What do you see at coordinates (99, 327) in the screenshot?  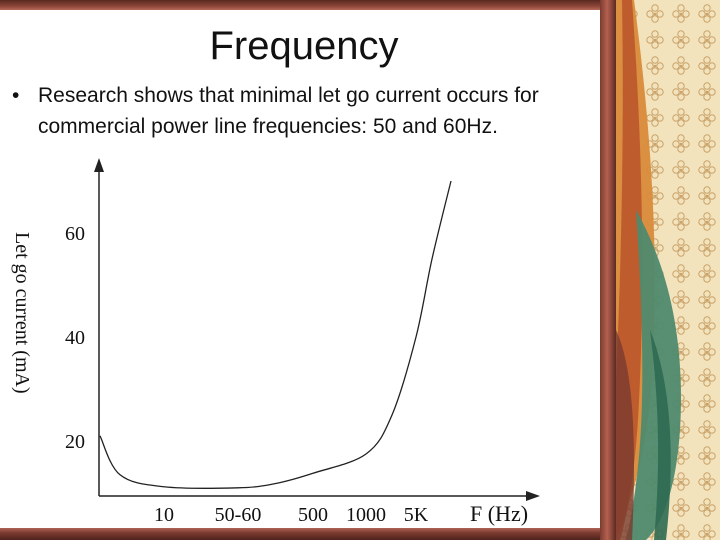 I see `y-axis` at bounding box center [99, 327].